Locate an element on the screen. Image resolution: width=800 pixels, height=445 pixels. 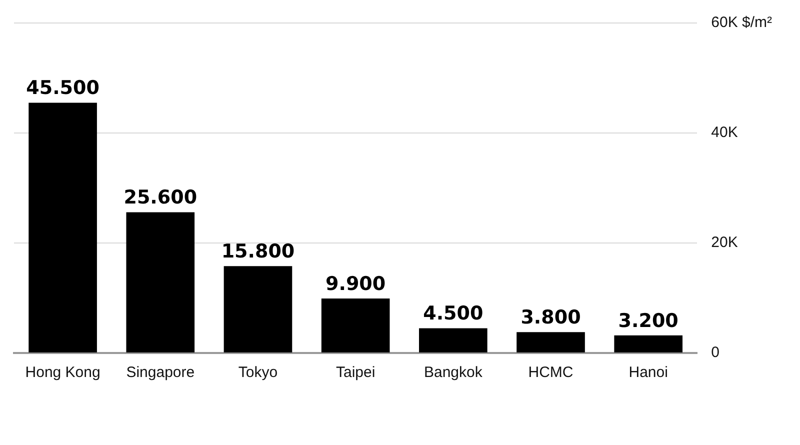
x-tick-label: HCMC is located at coordinates (551, 373).